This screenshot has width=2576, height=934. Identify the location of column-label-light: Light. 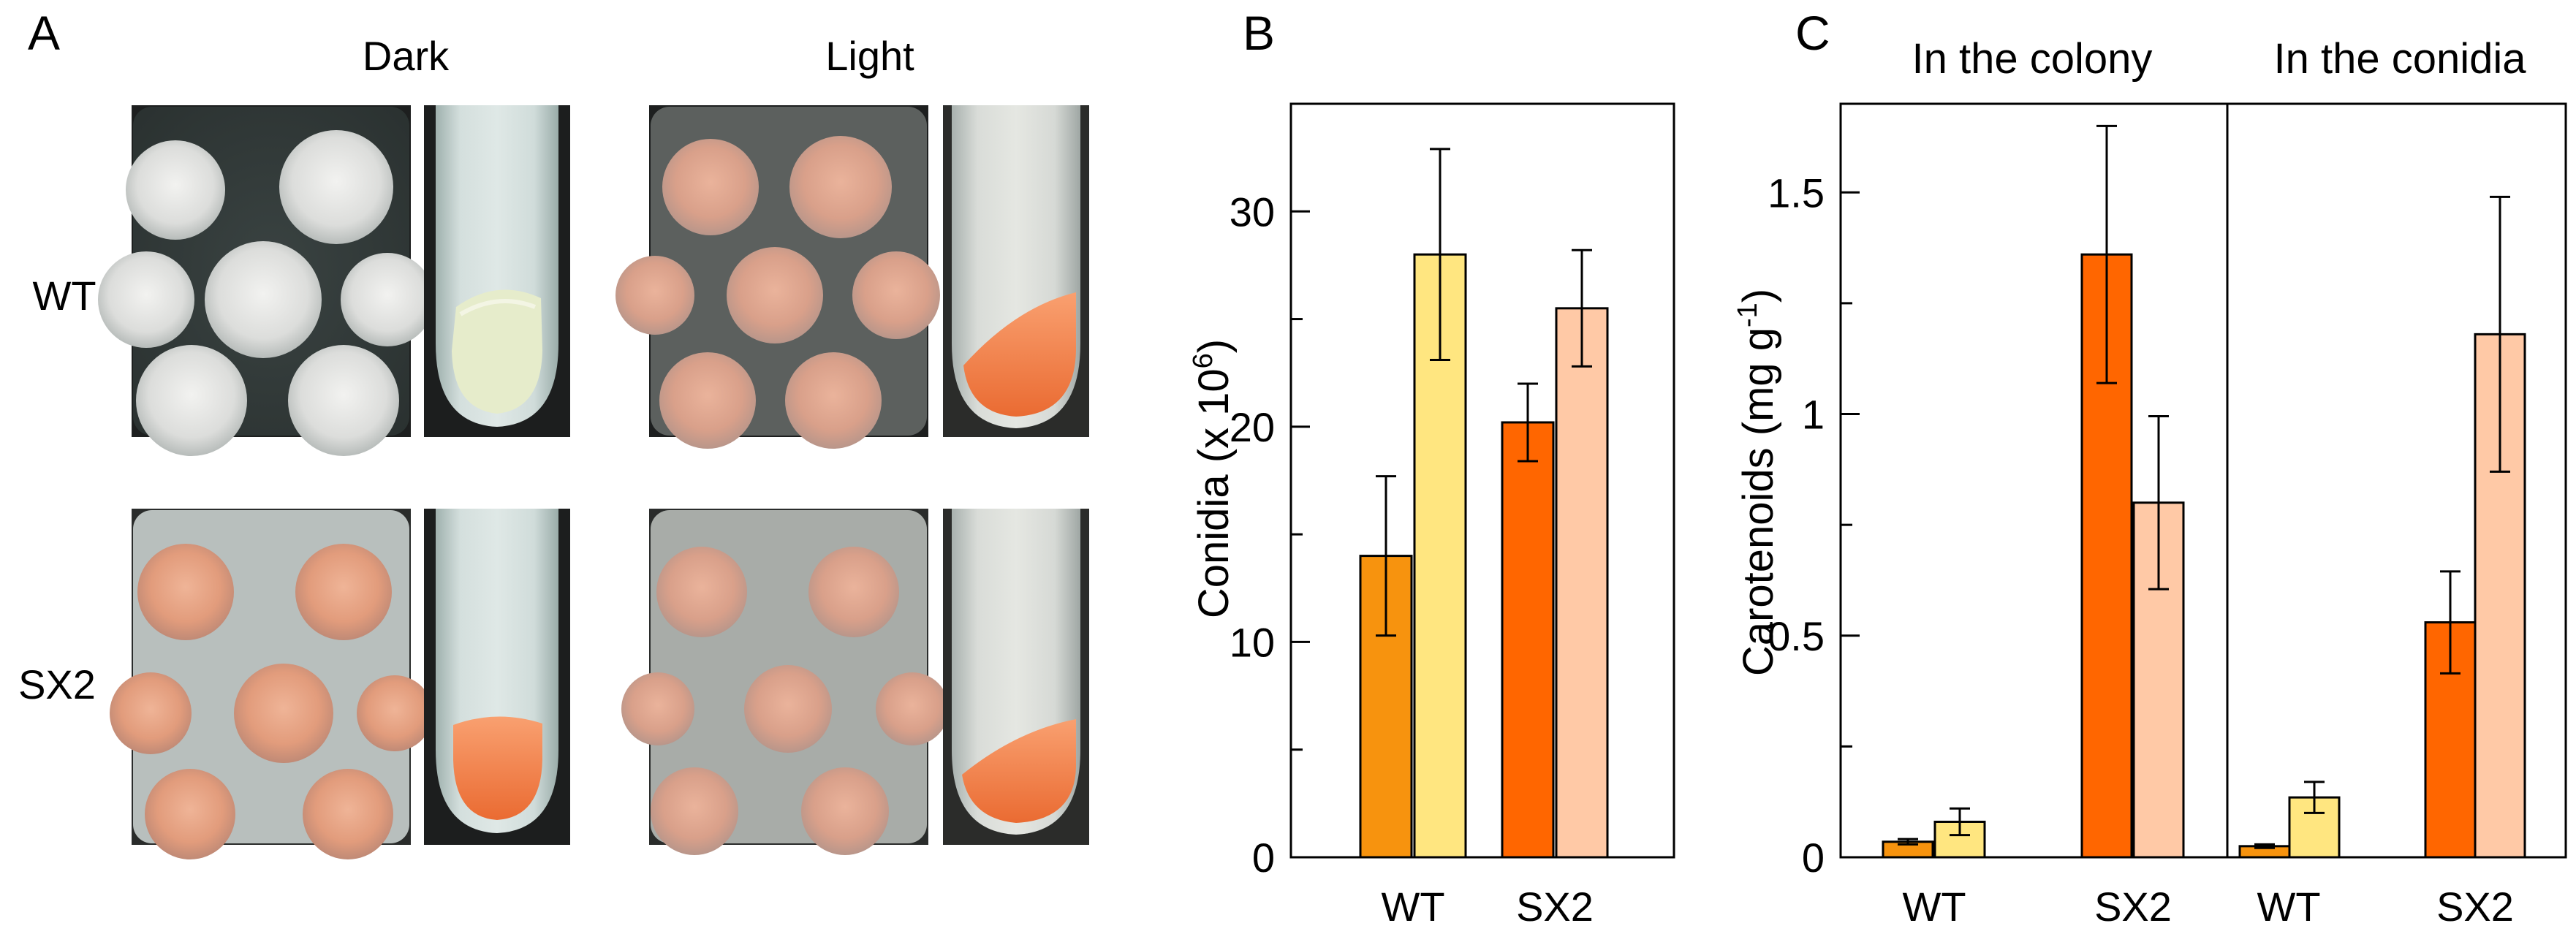
(869, 56).